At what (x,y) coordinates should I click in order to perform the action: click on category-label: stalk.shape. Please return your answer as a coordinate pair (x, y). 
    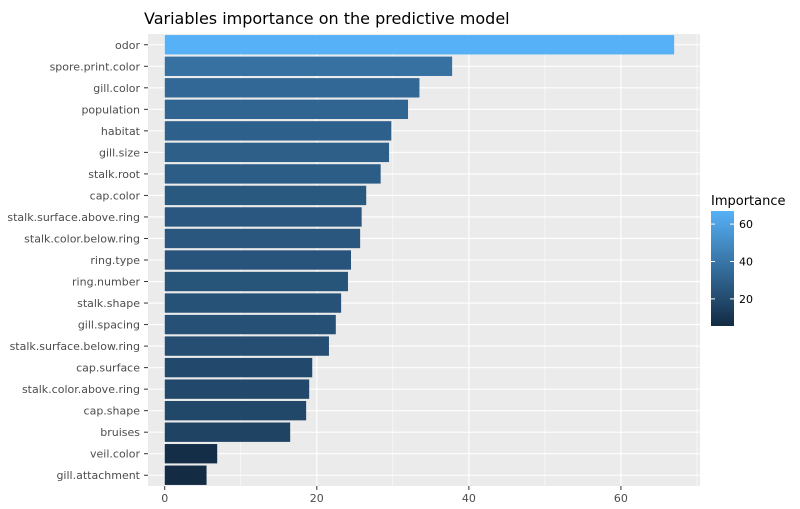
    Looking at the image, I should click on (108, 303).